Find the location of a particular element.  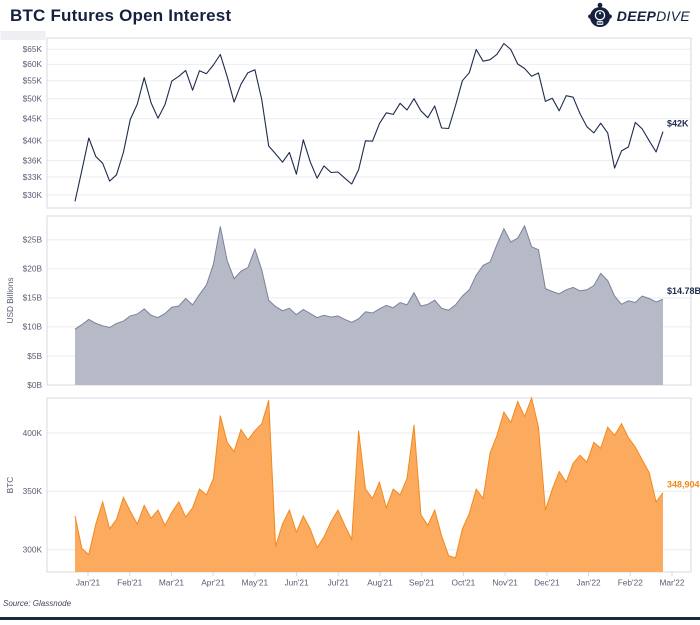

y-axis-title: BTC is located at coordinates (10, 485).